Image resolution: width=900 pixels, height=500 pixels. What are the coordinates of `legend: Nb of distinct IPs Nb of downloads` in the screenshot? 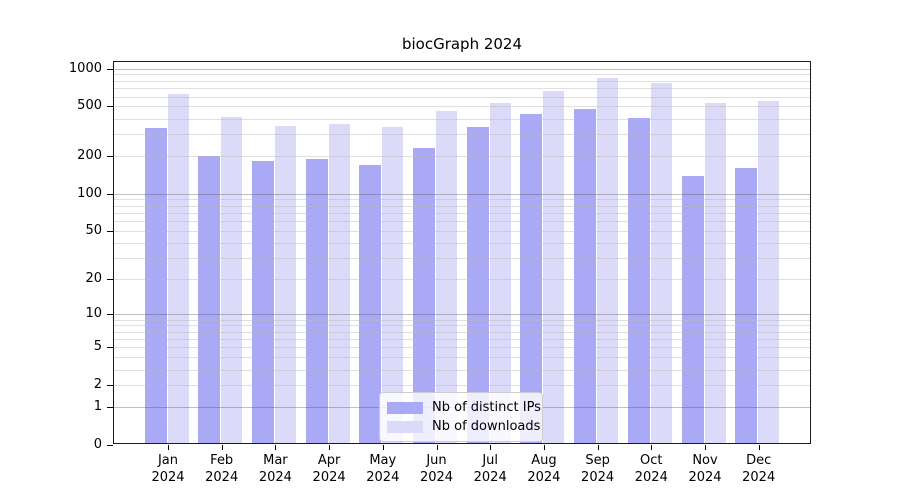 It's located at (461, 417).